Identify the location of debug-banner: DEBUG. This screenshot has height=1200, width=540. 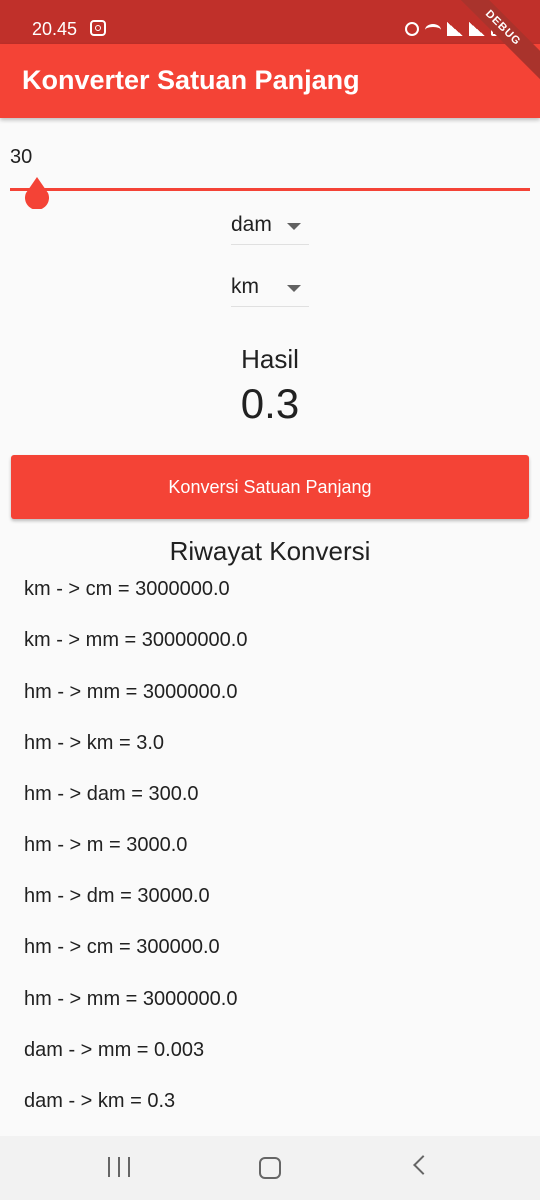
(500, 40).